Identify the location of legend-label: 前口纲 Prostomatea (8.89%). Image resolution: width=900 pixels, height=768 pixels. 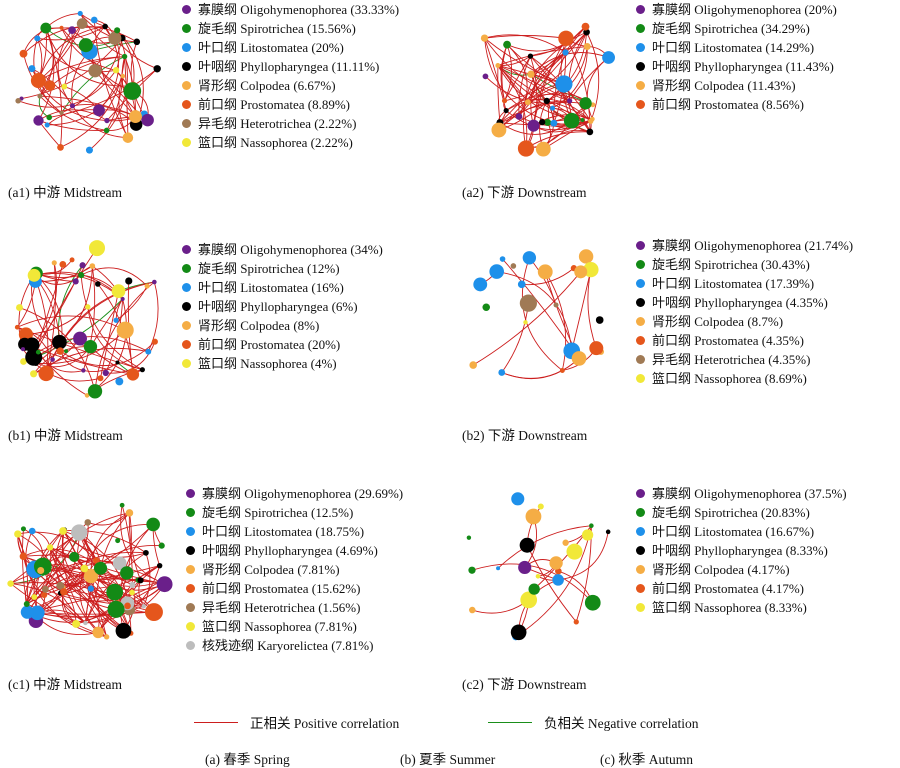
(274, 104).